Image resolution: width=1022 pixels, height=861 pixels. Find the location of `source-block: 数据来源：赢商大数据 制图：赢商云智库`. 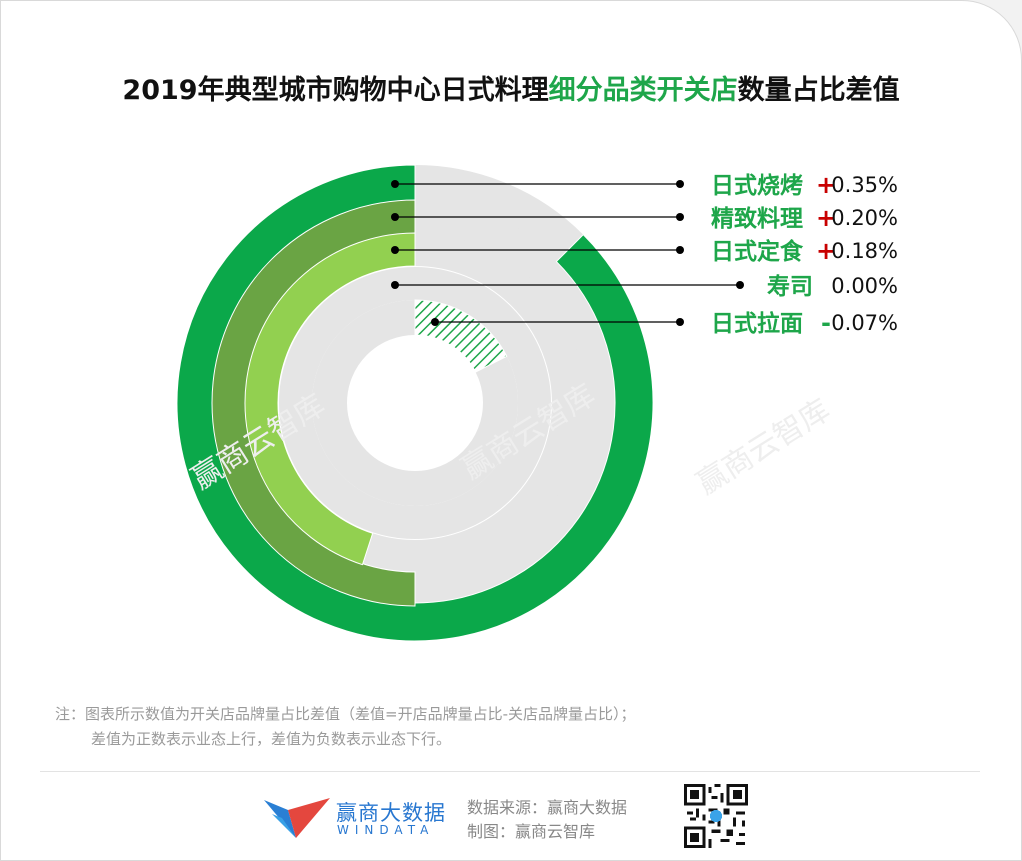

source-block: 数据来源：赢商大数据 制图：赢商云智库 is located at coordinates (547, 820).